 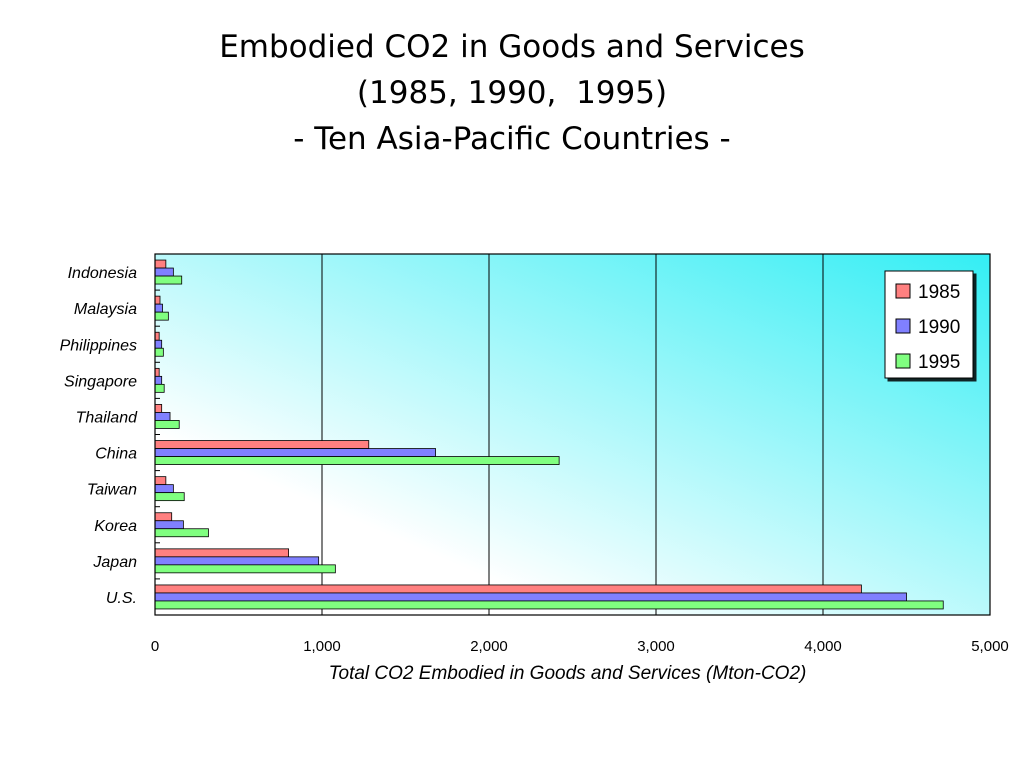 I want to click on bar-japan-1985, so click(x=222, y=553).